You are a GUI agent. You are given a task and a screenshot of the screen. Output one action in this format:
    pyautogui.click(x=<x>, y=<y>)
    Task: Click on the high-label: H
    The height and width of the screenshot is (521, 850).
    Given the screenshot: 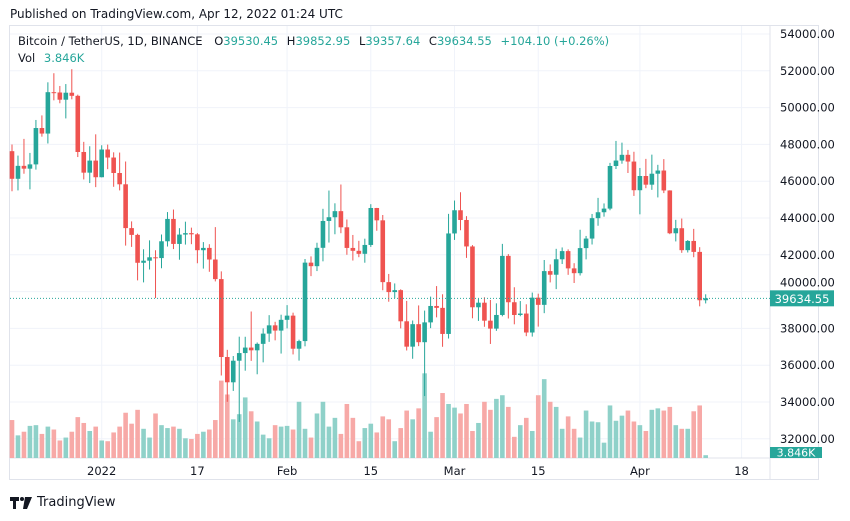 What is the action you would take?
    pyautogui.click(x=291, y=41)
    